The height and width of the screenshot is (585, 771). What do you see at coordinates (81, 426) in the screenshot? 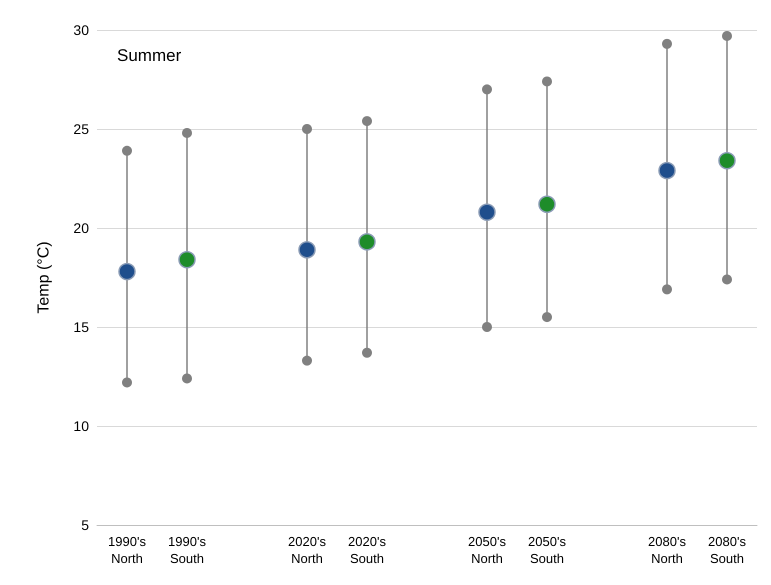
I see `y-tick-label: 10` at bounding box center [81, 426].